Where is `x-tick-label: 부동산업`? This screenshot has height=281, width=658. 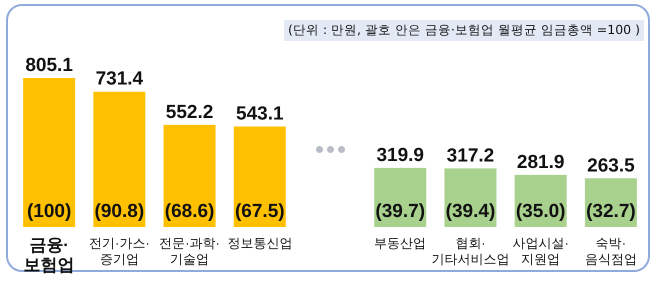 x-tick-label: 부동산업 is located at coordinates (400, 243).